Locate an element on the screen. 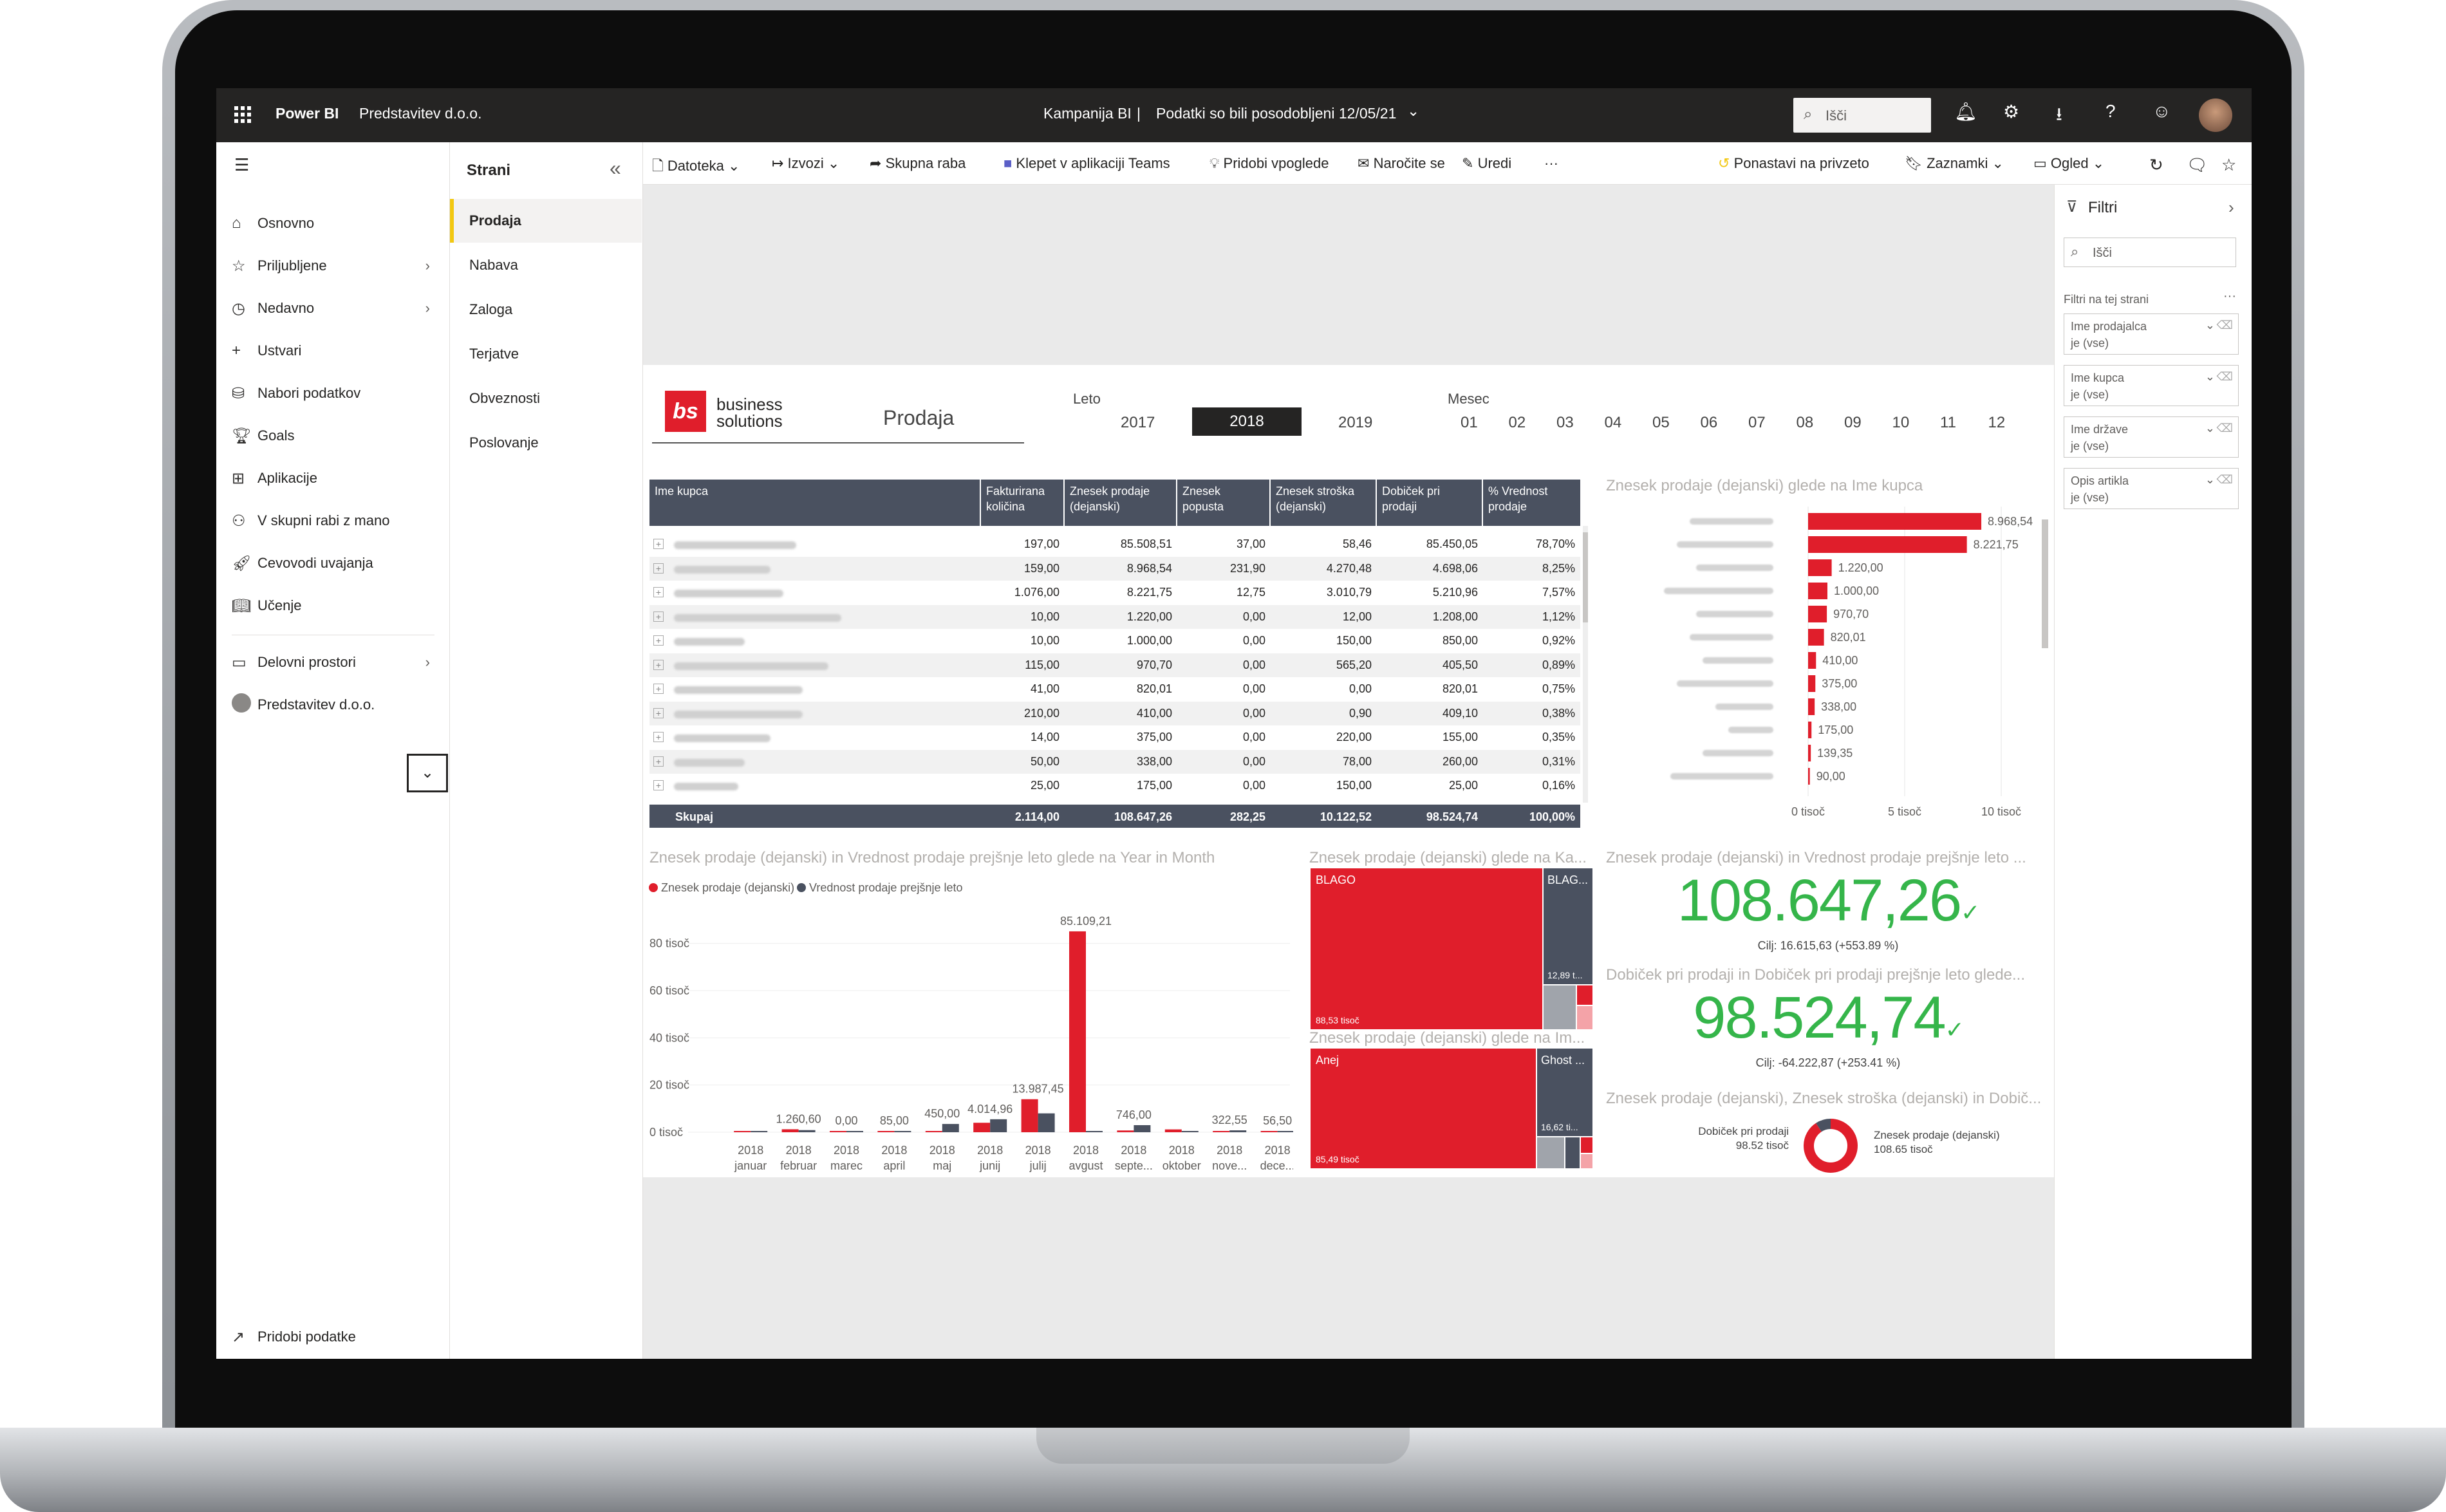 Image resolution: width=2446 pixels, height=1512 pixels. table-row: +50,00 338,00 0,00 78,00 260,00 0,31% is located at coordinates (1114, 761).